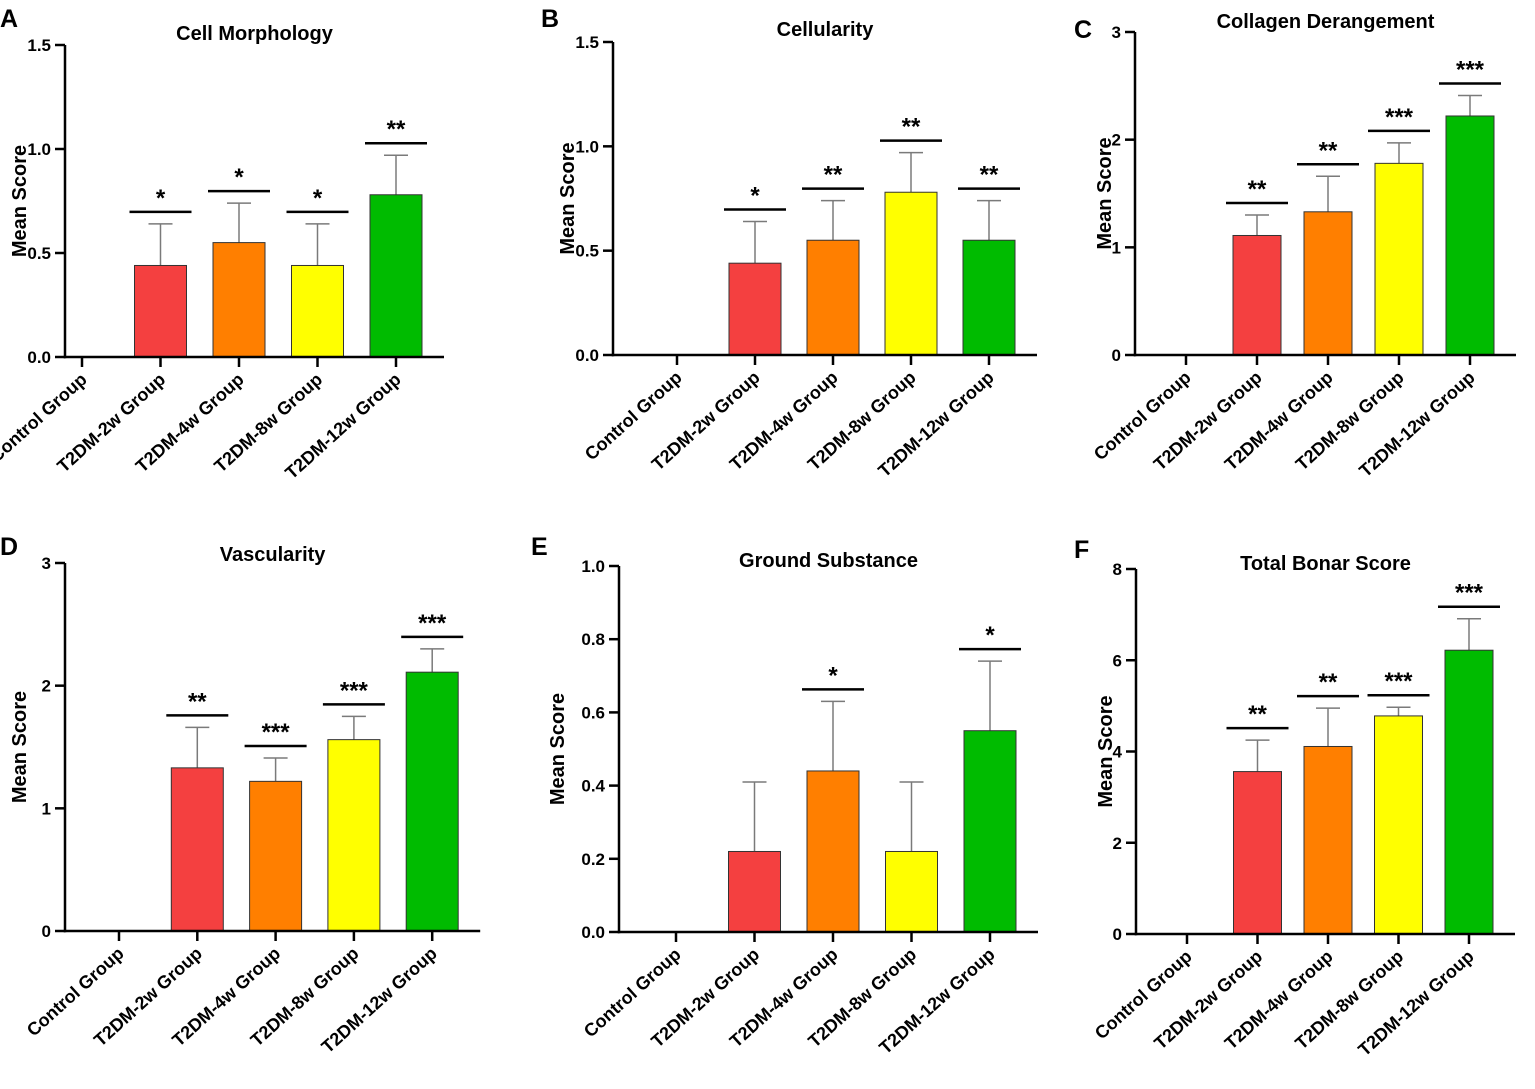  What do you see at coordinates (255, 34) in the screenshot?
I see `chart-title: Cell Morphology` at bounding box center [255, 34].